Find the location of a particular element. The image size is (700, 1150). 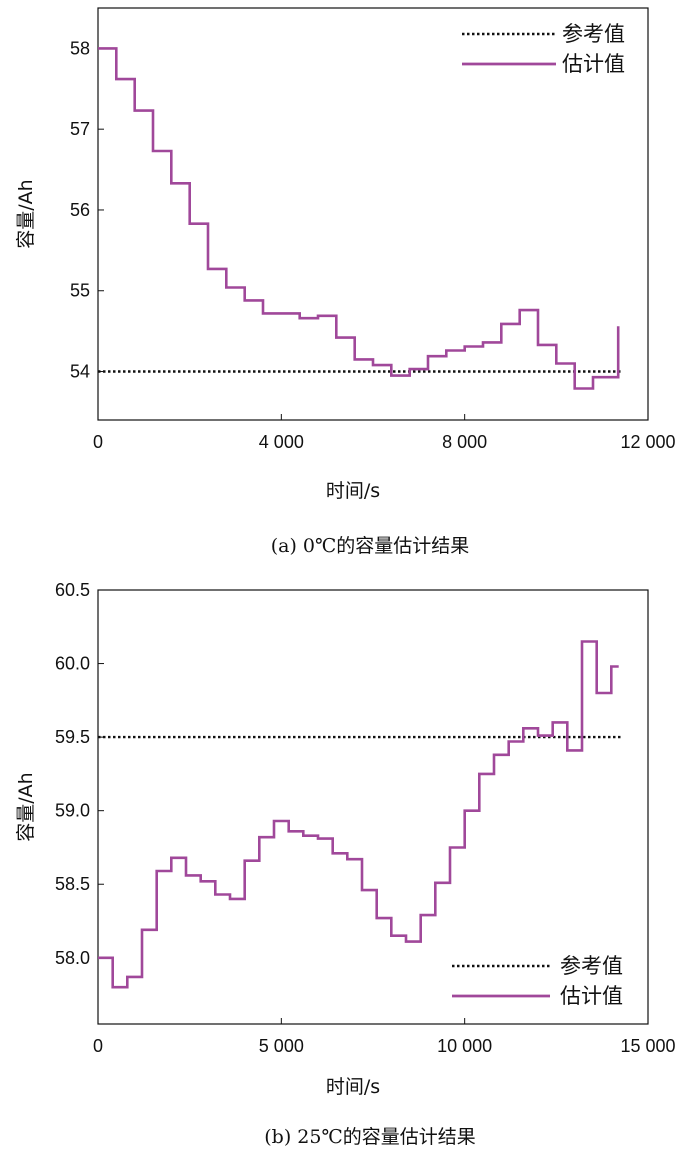

y-tick-label: 58 is located at coordinates (80, 48).